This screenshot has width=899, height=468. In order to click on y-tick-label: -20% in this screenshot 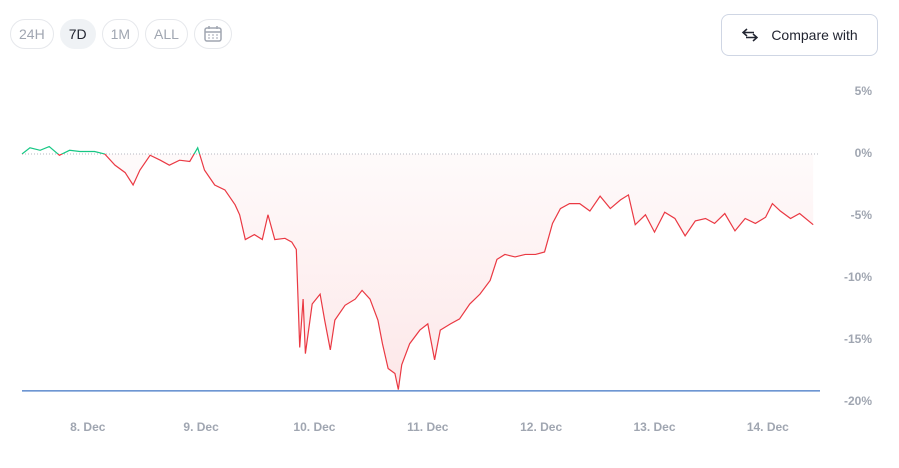, I will do `click(858, 401)`.